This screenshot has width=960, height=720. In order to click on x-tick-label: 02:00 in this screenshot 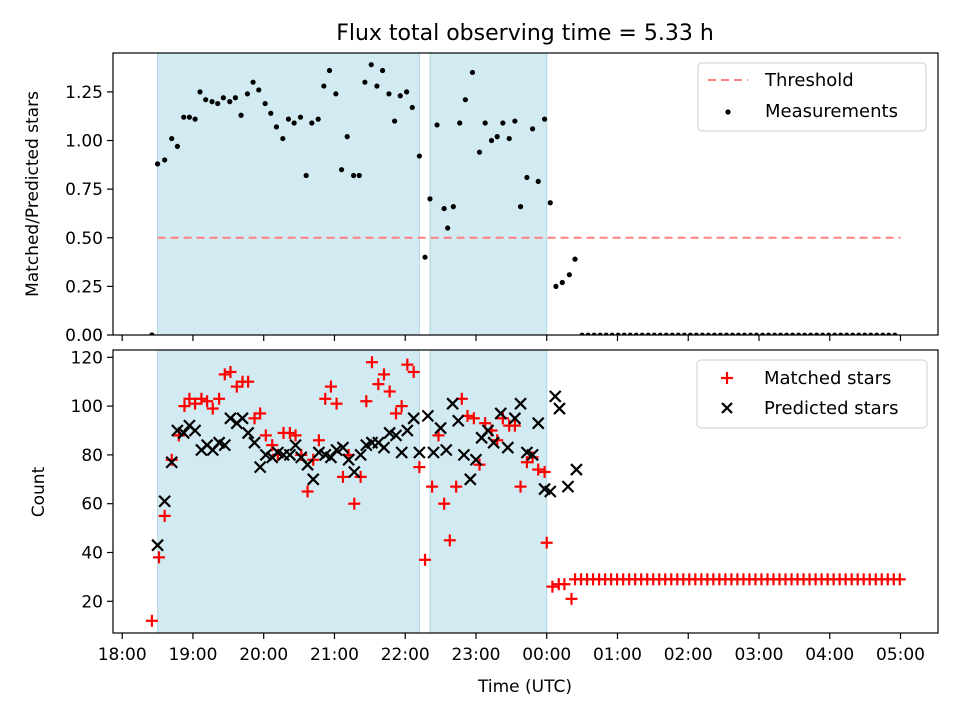, I will do `click(688, 655)`.